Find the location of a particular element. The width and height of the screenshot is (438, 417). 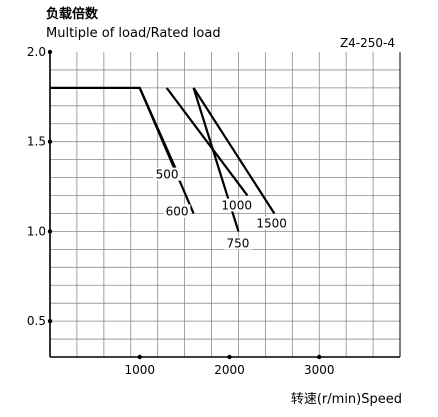

series-labels: 500 600 750 1000 1500 is located at coordinates (221, 208).